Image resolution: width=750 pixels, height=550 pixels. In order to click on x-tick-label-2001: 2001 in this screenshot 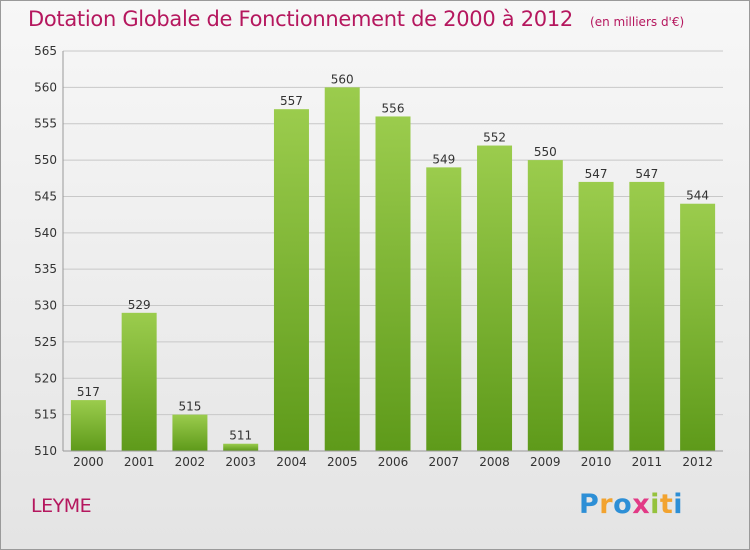, I will do `click(139, 462)`.